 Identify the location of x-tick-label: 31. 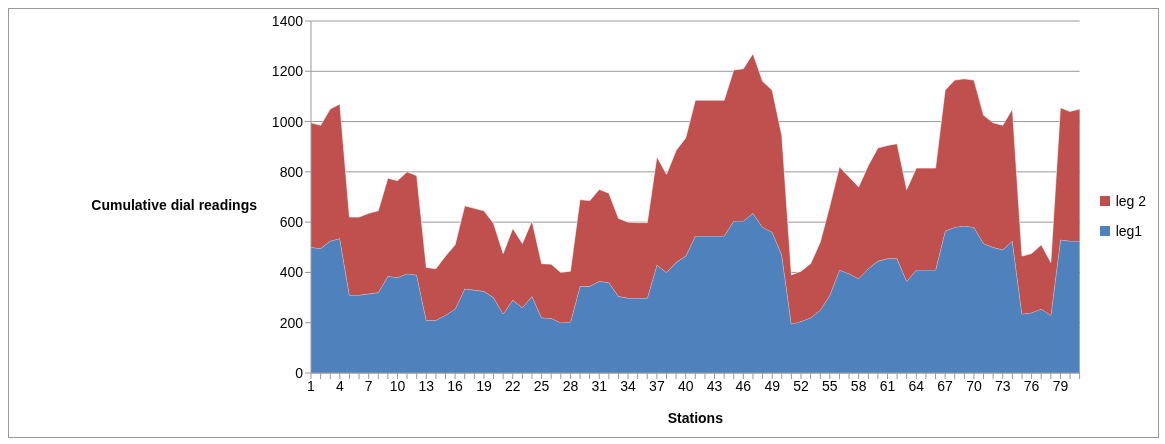
(599, 385).